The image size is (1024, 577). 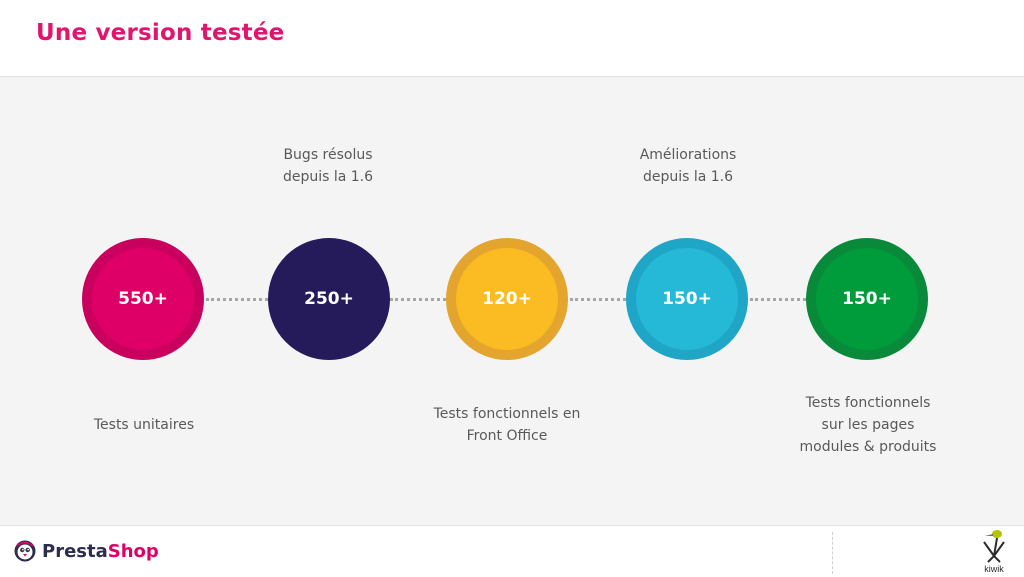 I want to click on prestashop-wordmark: PrestaShop, so click(x=100, y=551).